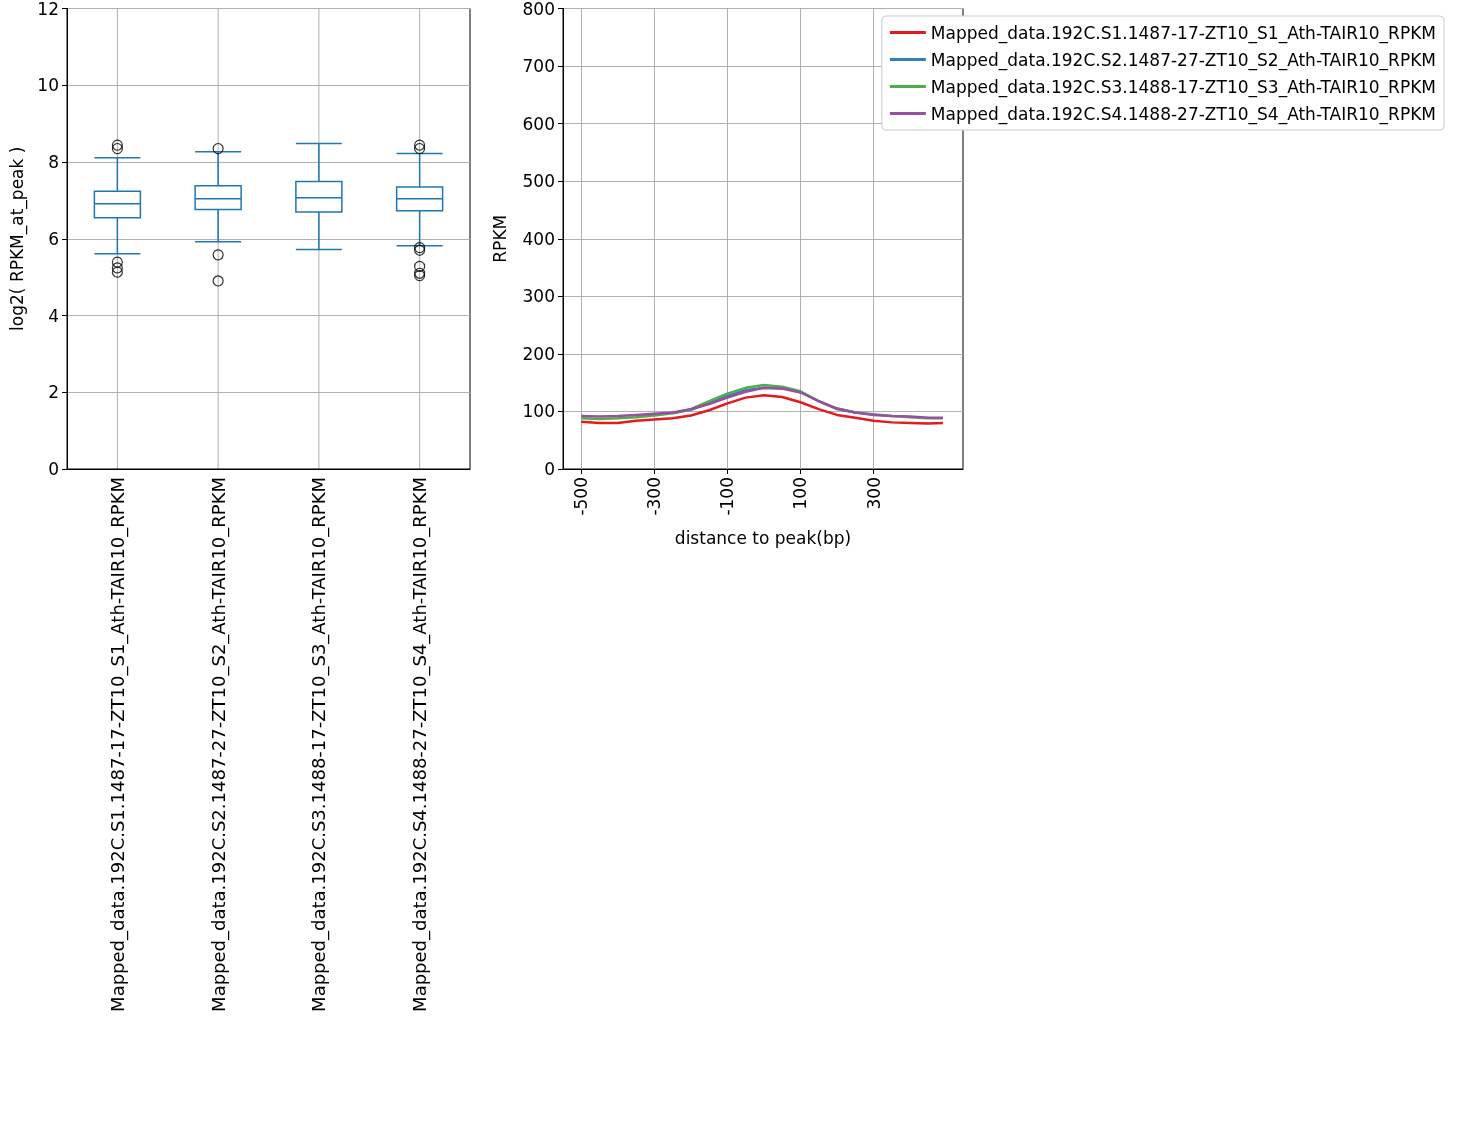  Describe the element at coordinates (873, 493) in the screenshot. I see `x-tick-label: 300` at that location.